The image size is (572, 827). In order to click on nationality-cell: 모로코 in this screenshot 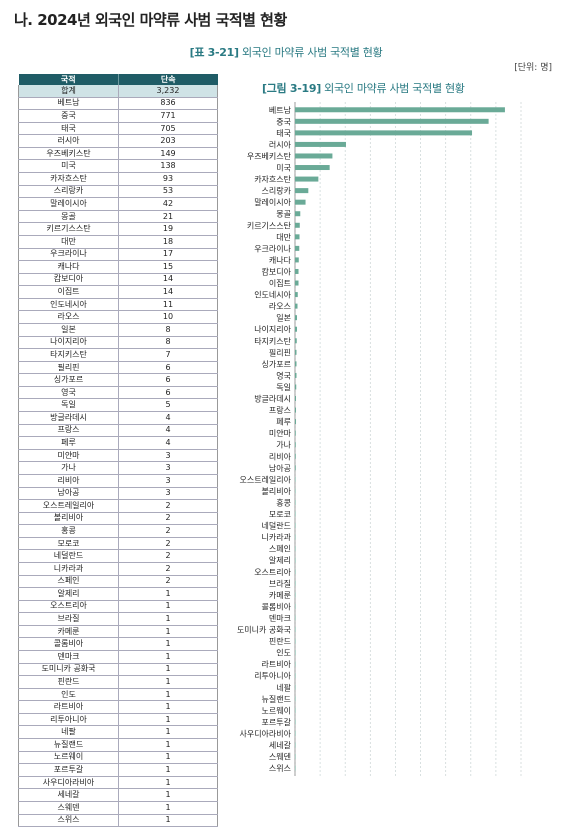, I will do `click(68, 544)`.